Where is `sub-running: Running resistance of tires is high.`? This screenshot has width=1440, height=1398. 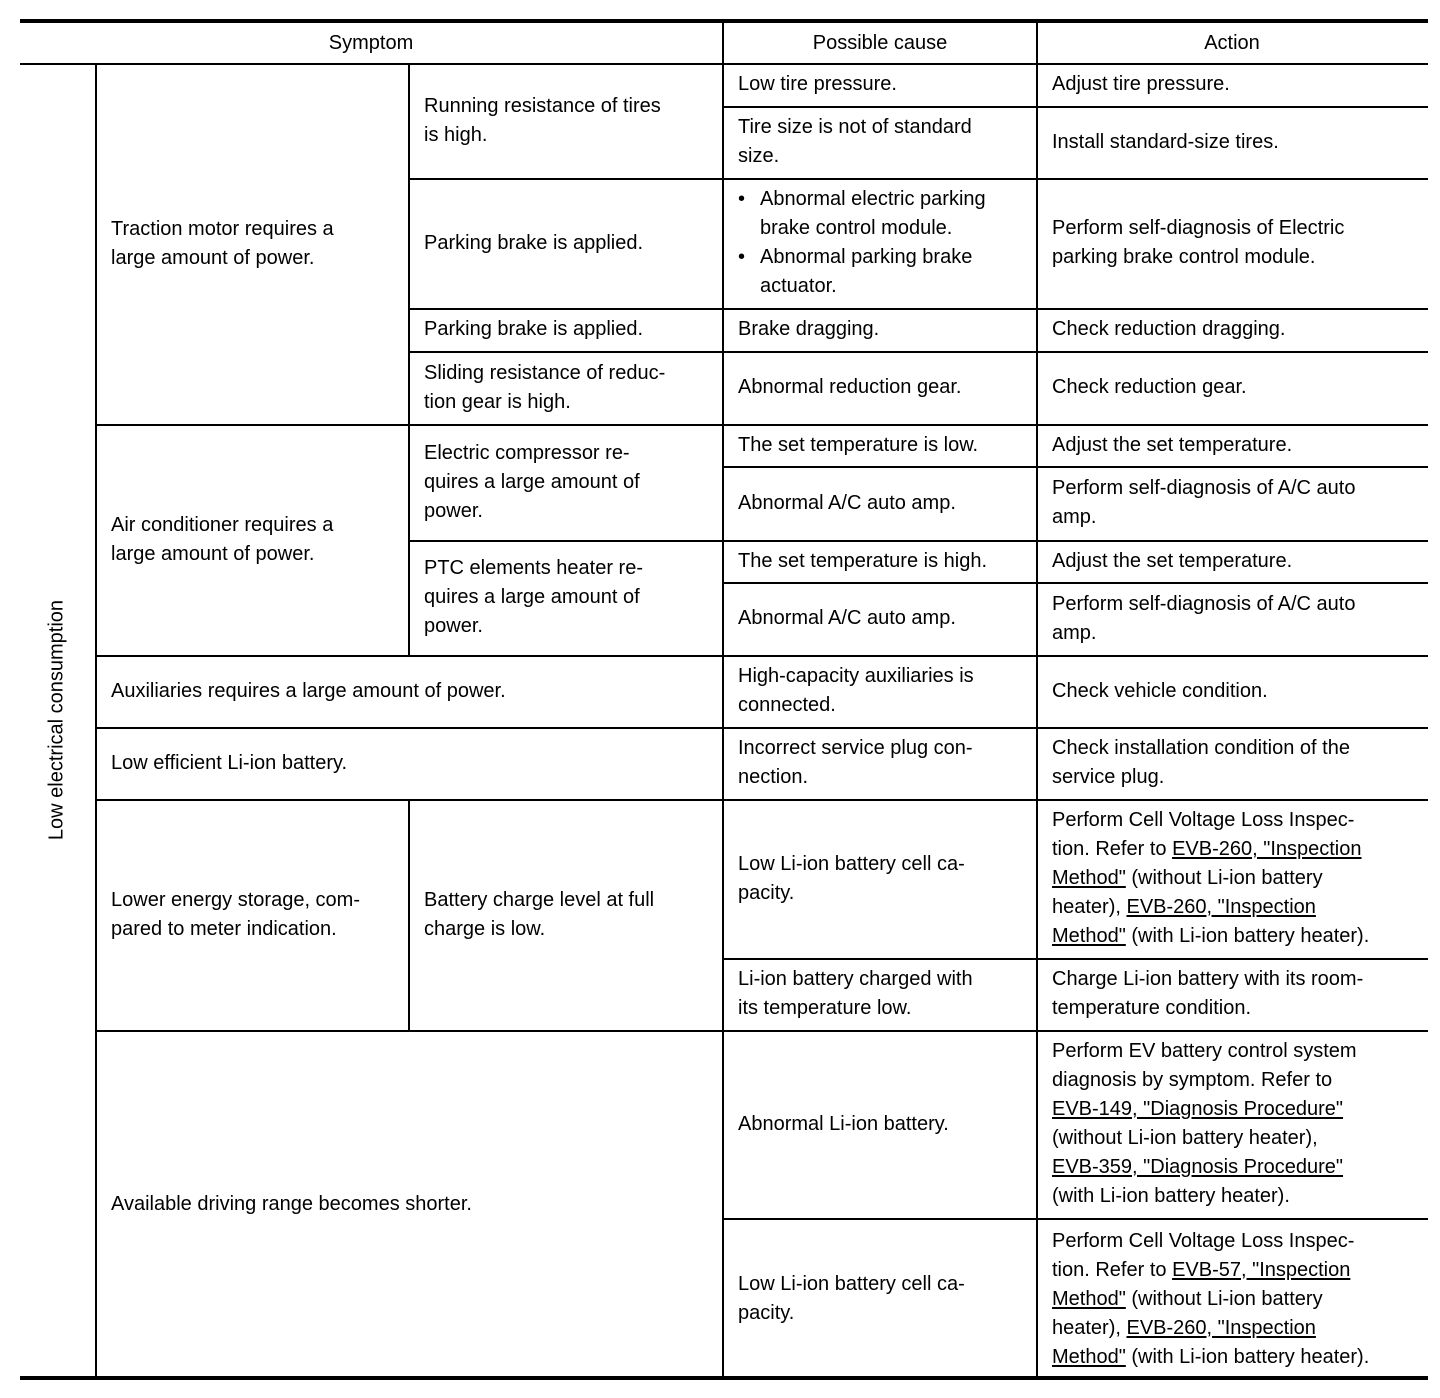
sub-running: Running resistance of tires is high. is located at coordinates (566, 121).